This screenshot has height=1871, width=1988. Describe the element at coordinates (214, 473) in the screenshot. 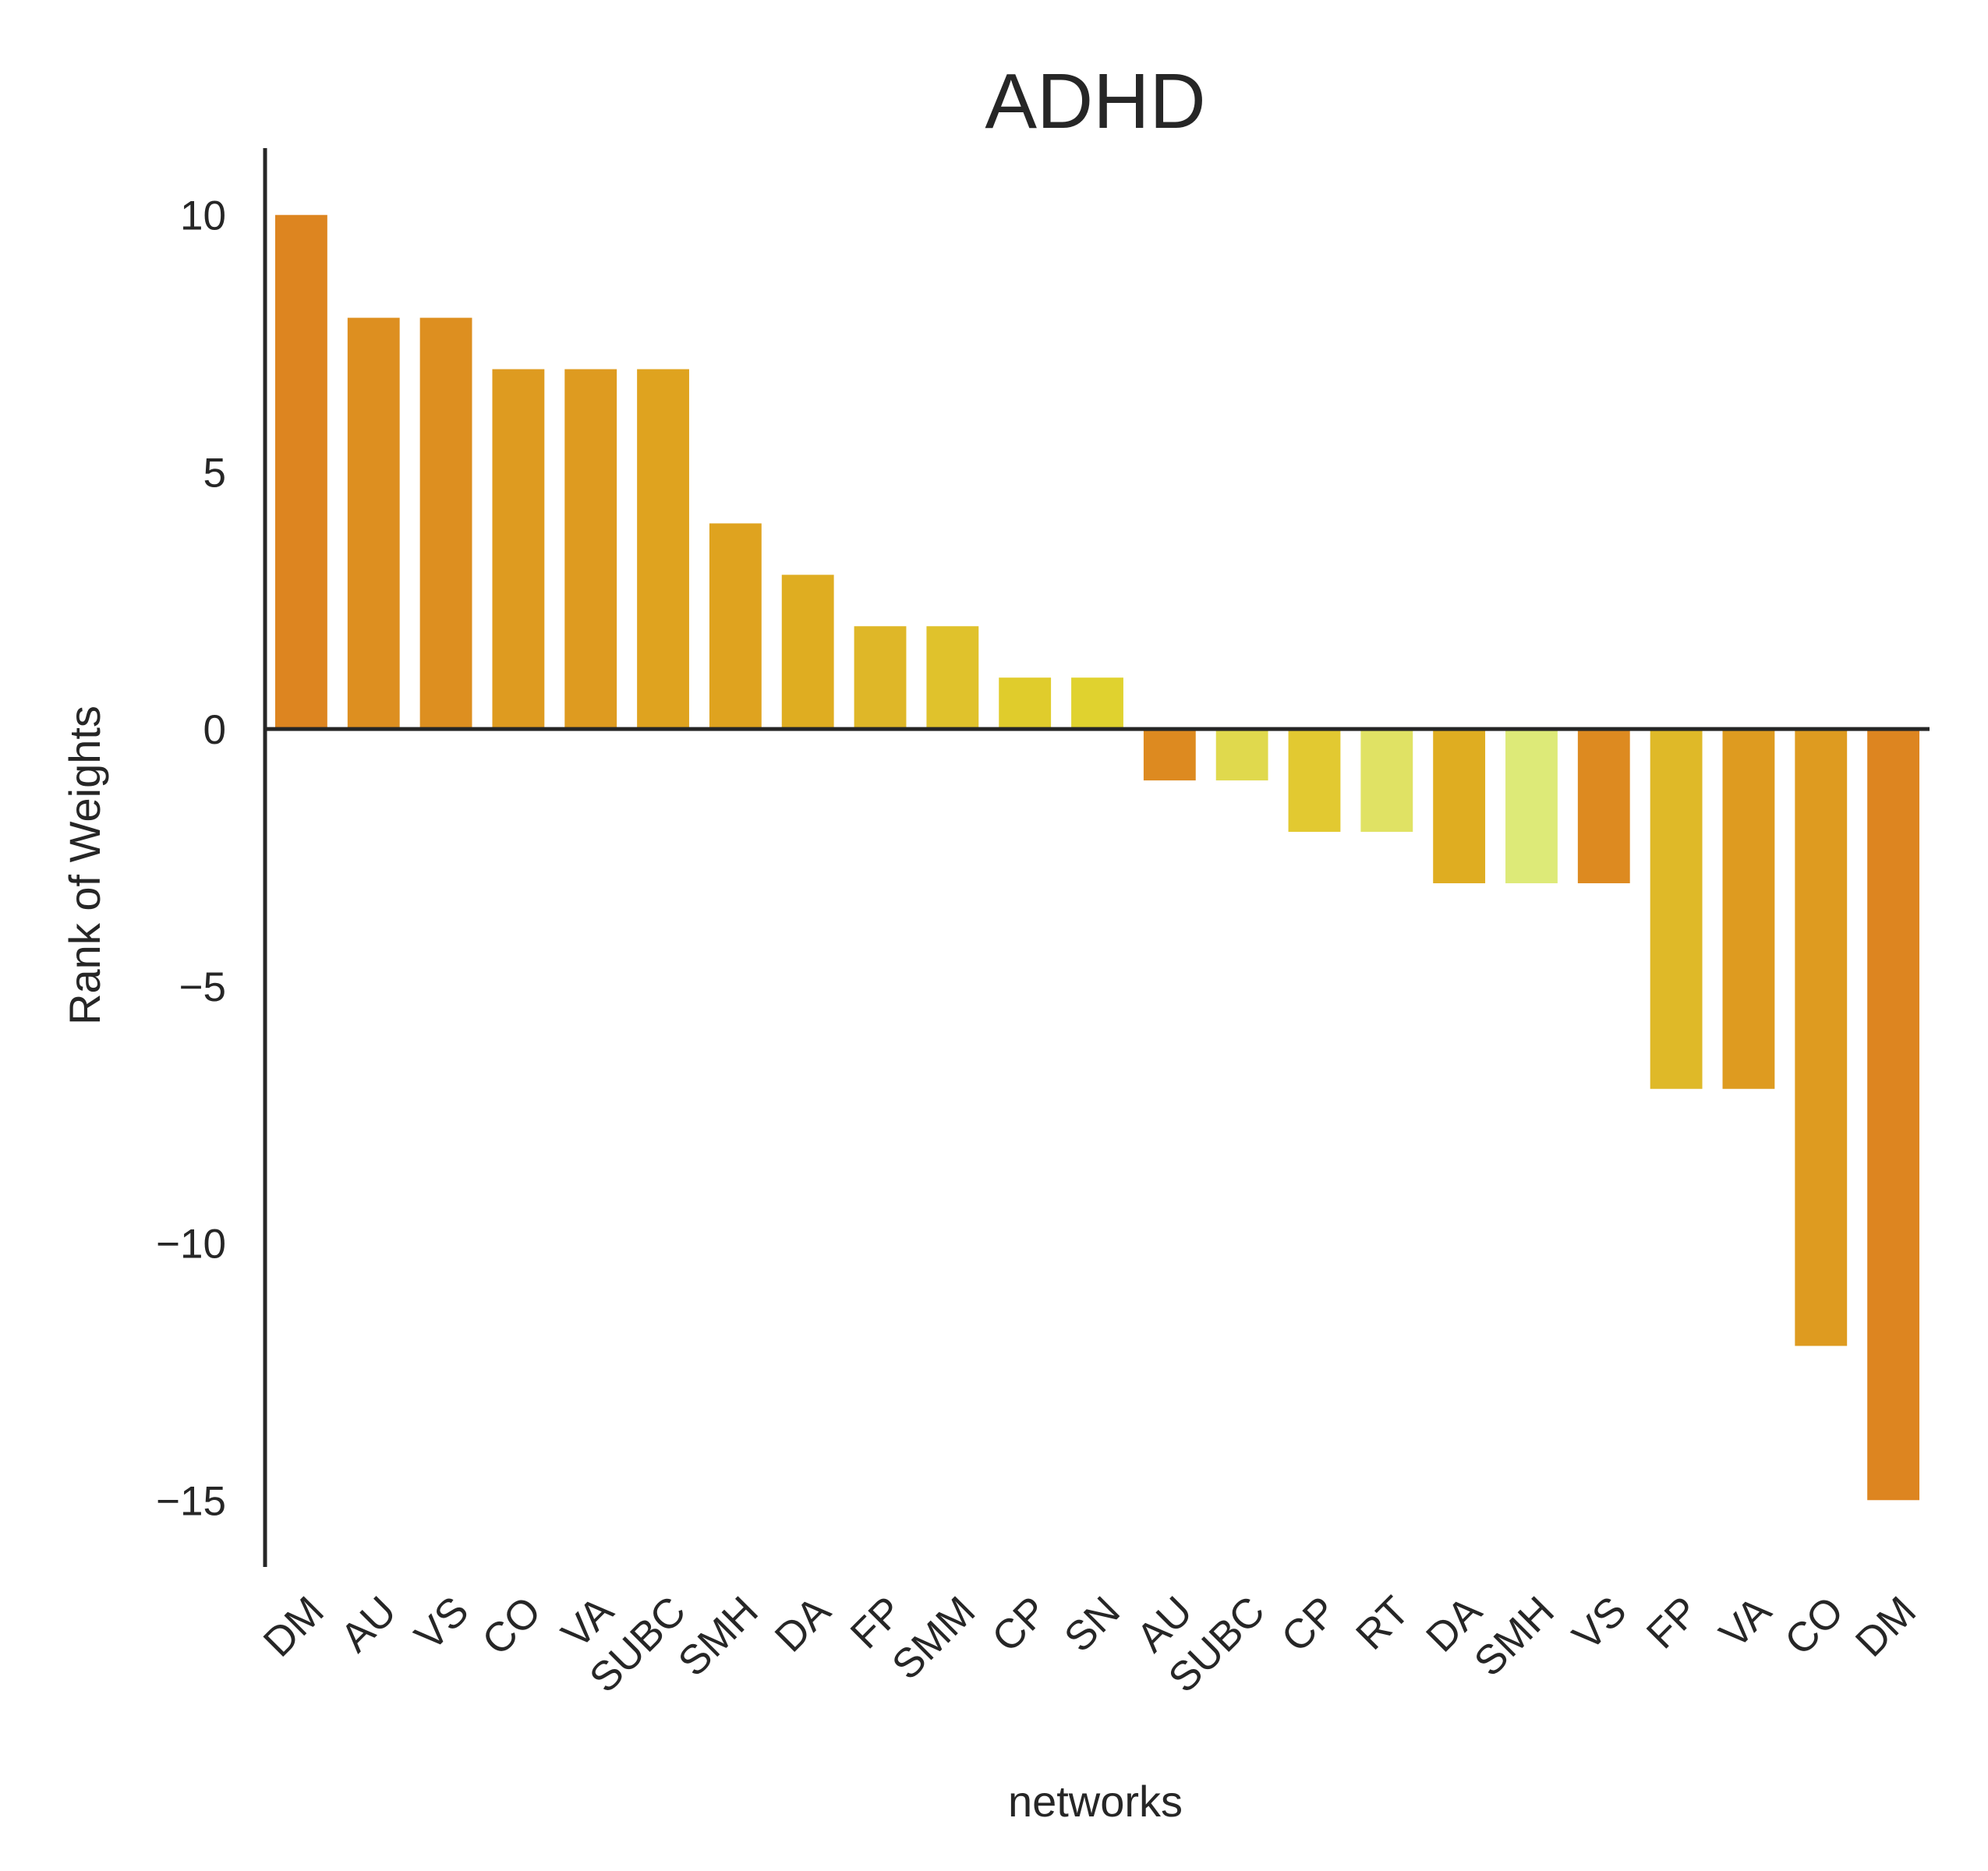

I see `y-tick-label: 5` at that location.